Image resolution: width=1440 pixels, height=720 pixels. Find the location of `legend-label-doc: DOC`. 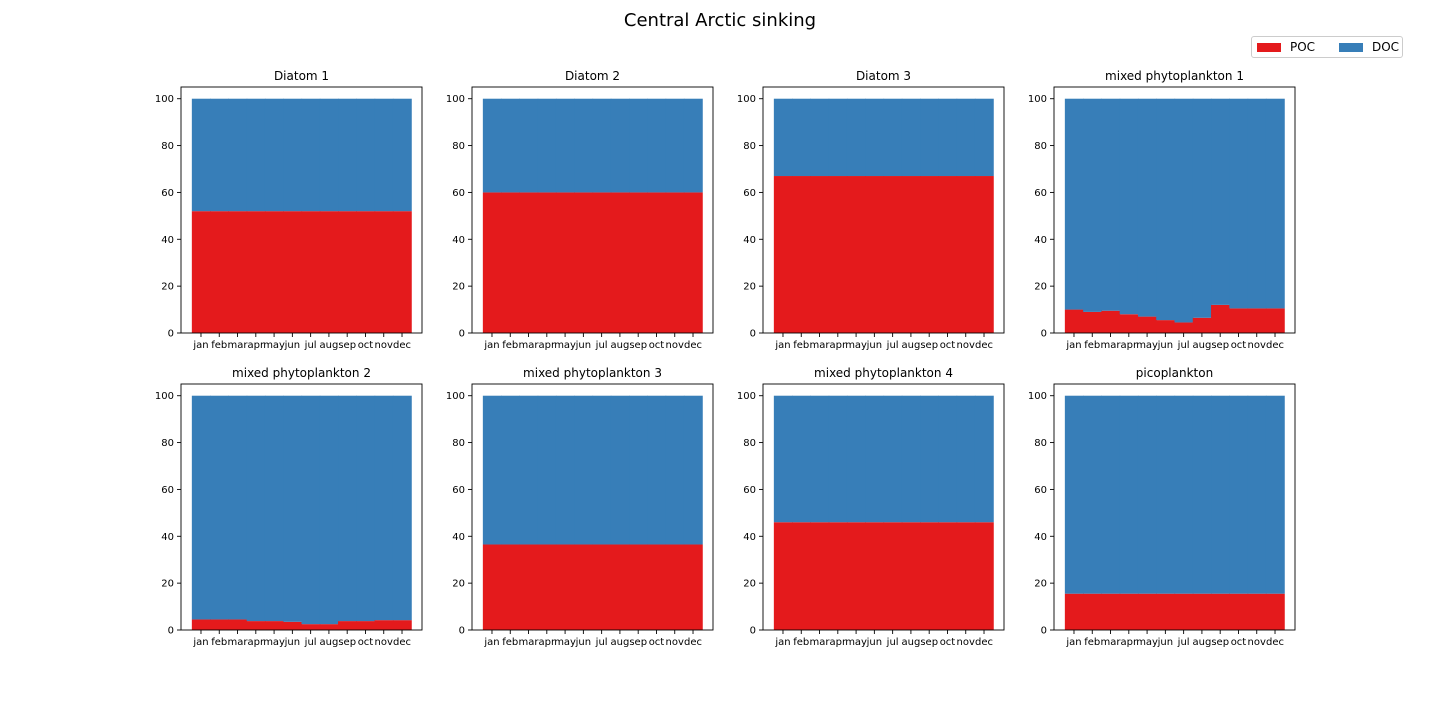

legend-label-doc: DOC is located at coordinates (1386, 47).